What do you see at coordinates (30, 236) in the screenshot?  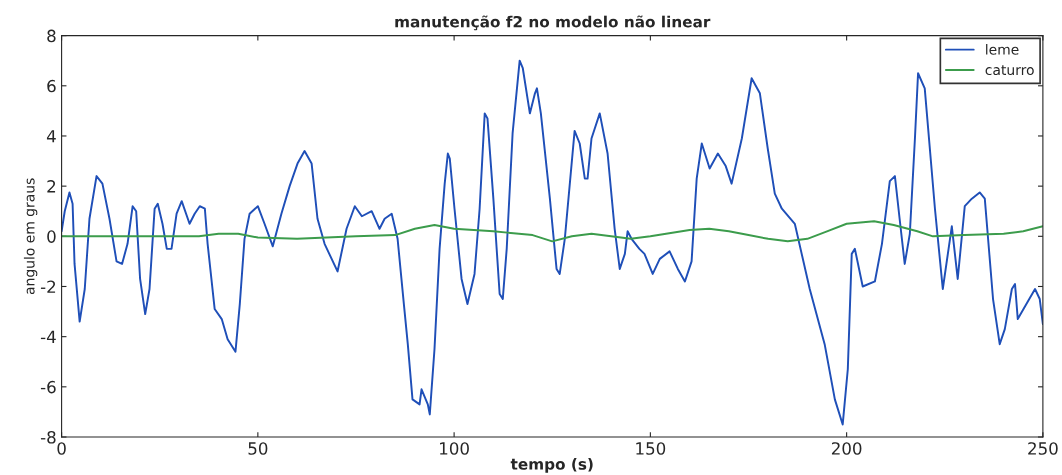 I see `y-axis-title: angulo em graus` at bounding box center [30, 236].